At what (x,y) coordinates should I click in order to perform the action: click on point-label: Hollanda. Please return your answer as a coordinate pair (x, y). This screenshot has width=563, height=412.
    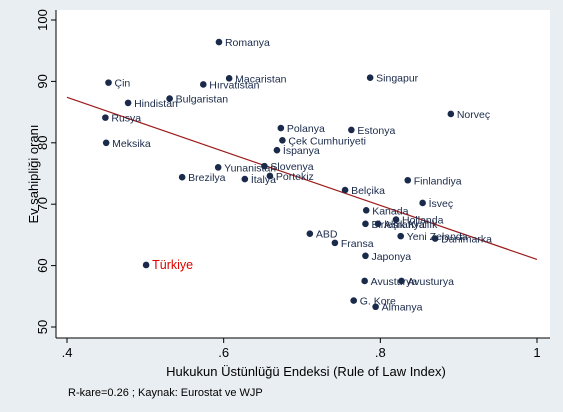
    Looking at the image, I should click on (423, 221).